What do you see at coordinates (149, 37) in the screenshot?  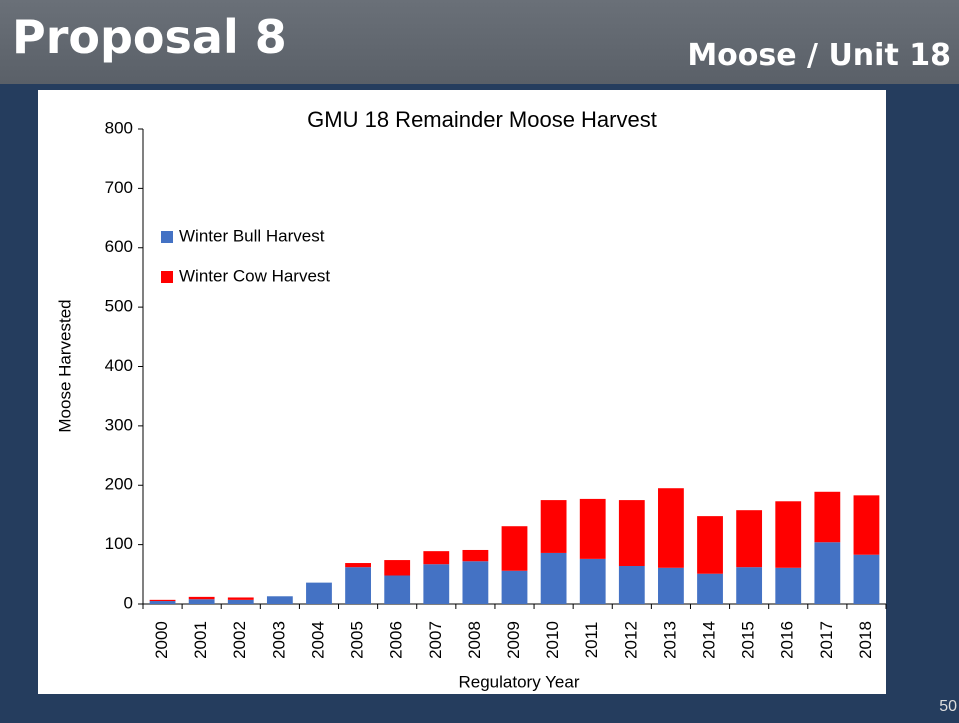 I see `slide-title: Proposal 8` at bounding box center [149, 37].